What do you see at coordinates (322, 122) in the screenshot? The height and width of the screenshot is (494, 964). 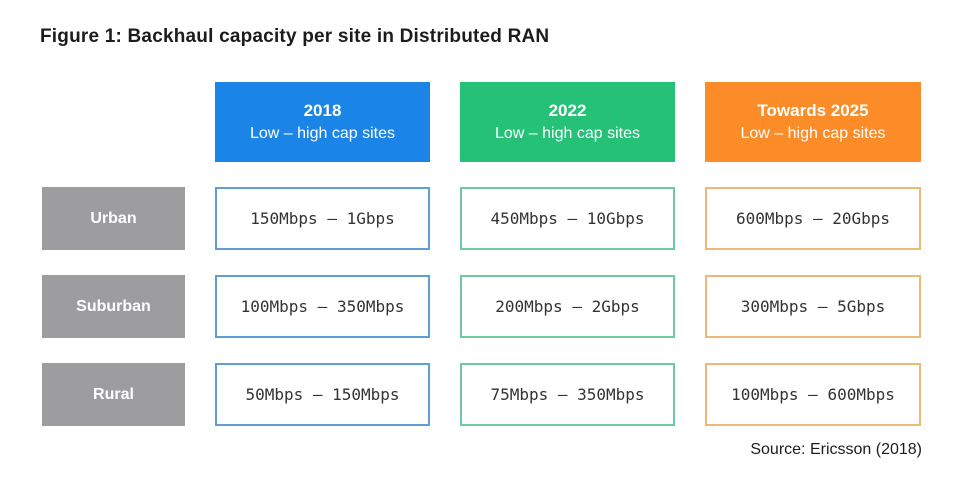 I see `column-header-2018: 2018 Low – high cap sites` at bounding box center [322, 122].